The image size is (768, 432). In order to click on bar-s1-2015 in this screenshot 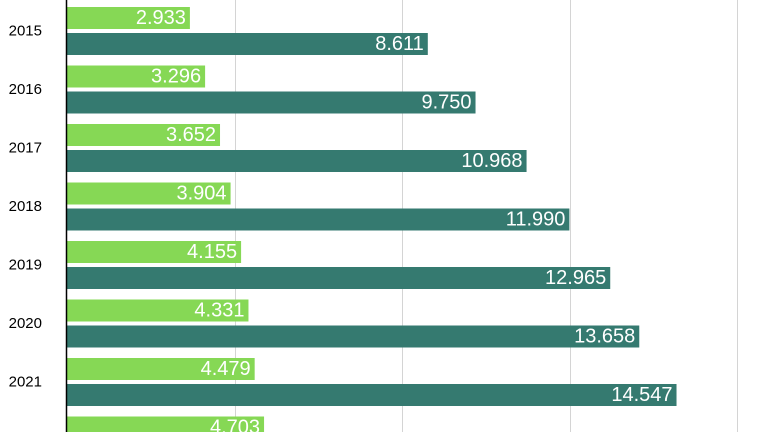, I will do `click(128, 18)`.